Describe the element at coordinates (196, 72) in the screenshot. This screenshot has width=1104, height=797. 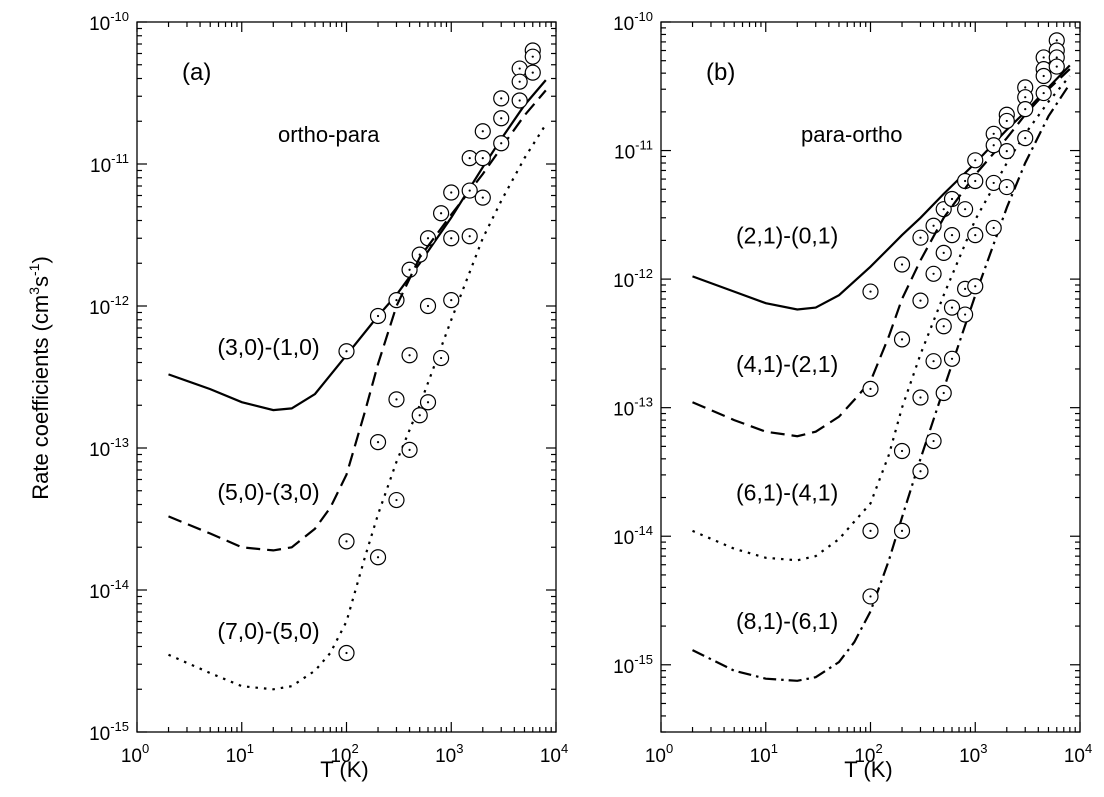
I see `panel-label: (a)` at that location.